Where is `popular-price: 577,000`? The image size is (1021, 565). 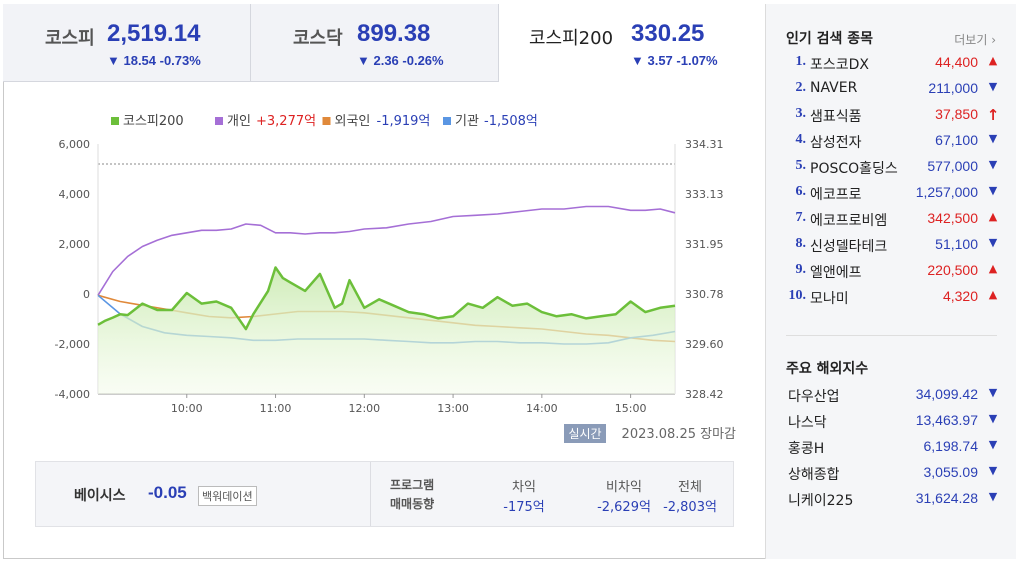
popular-price: 577,000 is located at coordinates (952, 166).